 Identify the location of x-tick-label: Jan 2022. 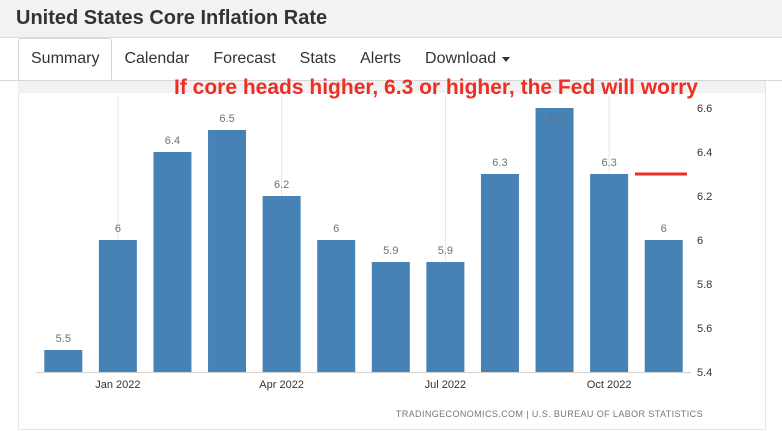
(117, 385).